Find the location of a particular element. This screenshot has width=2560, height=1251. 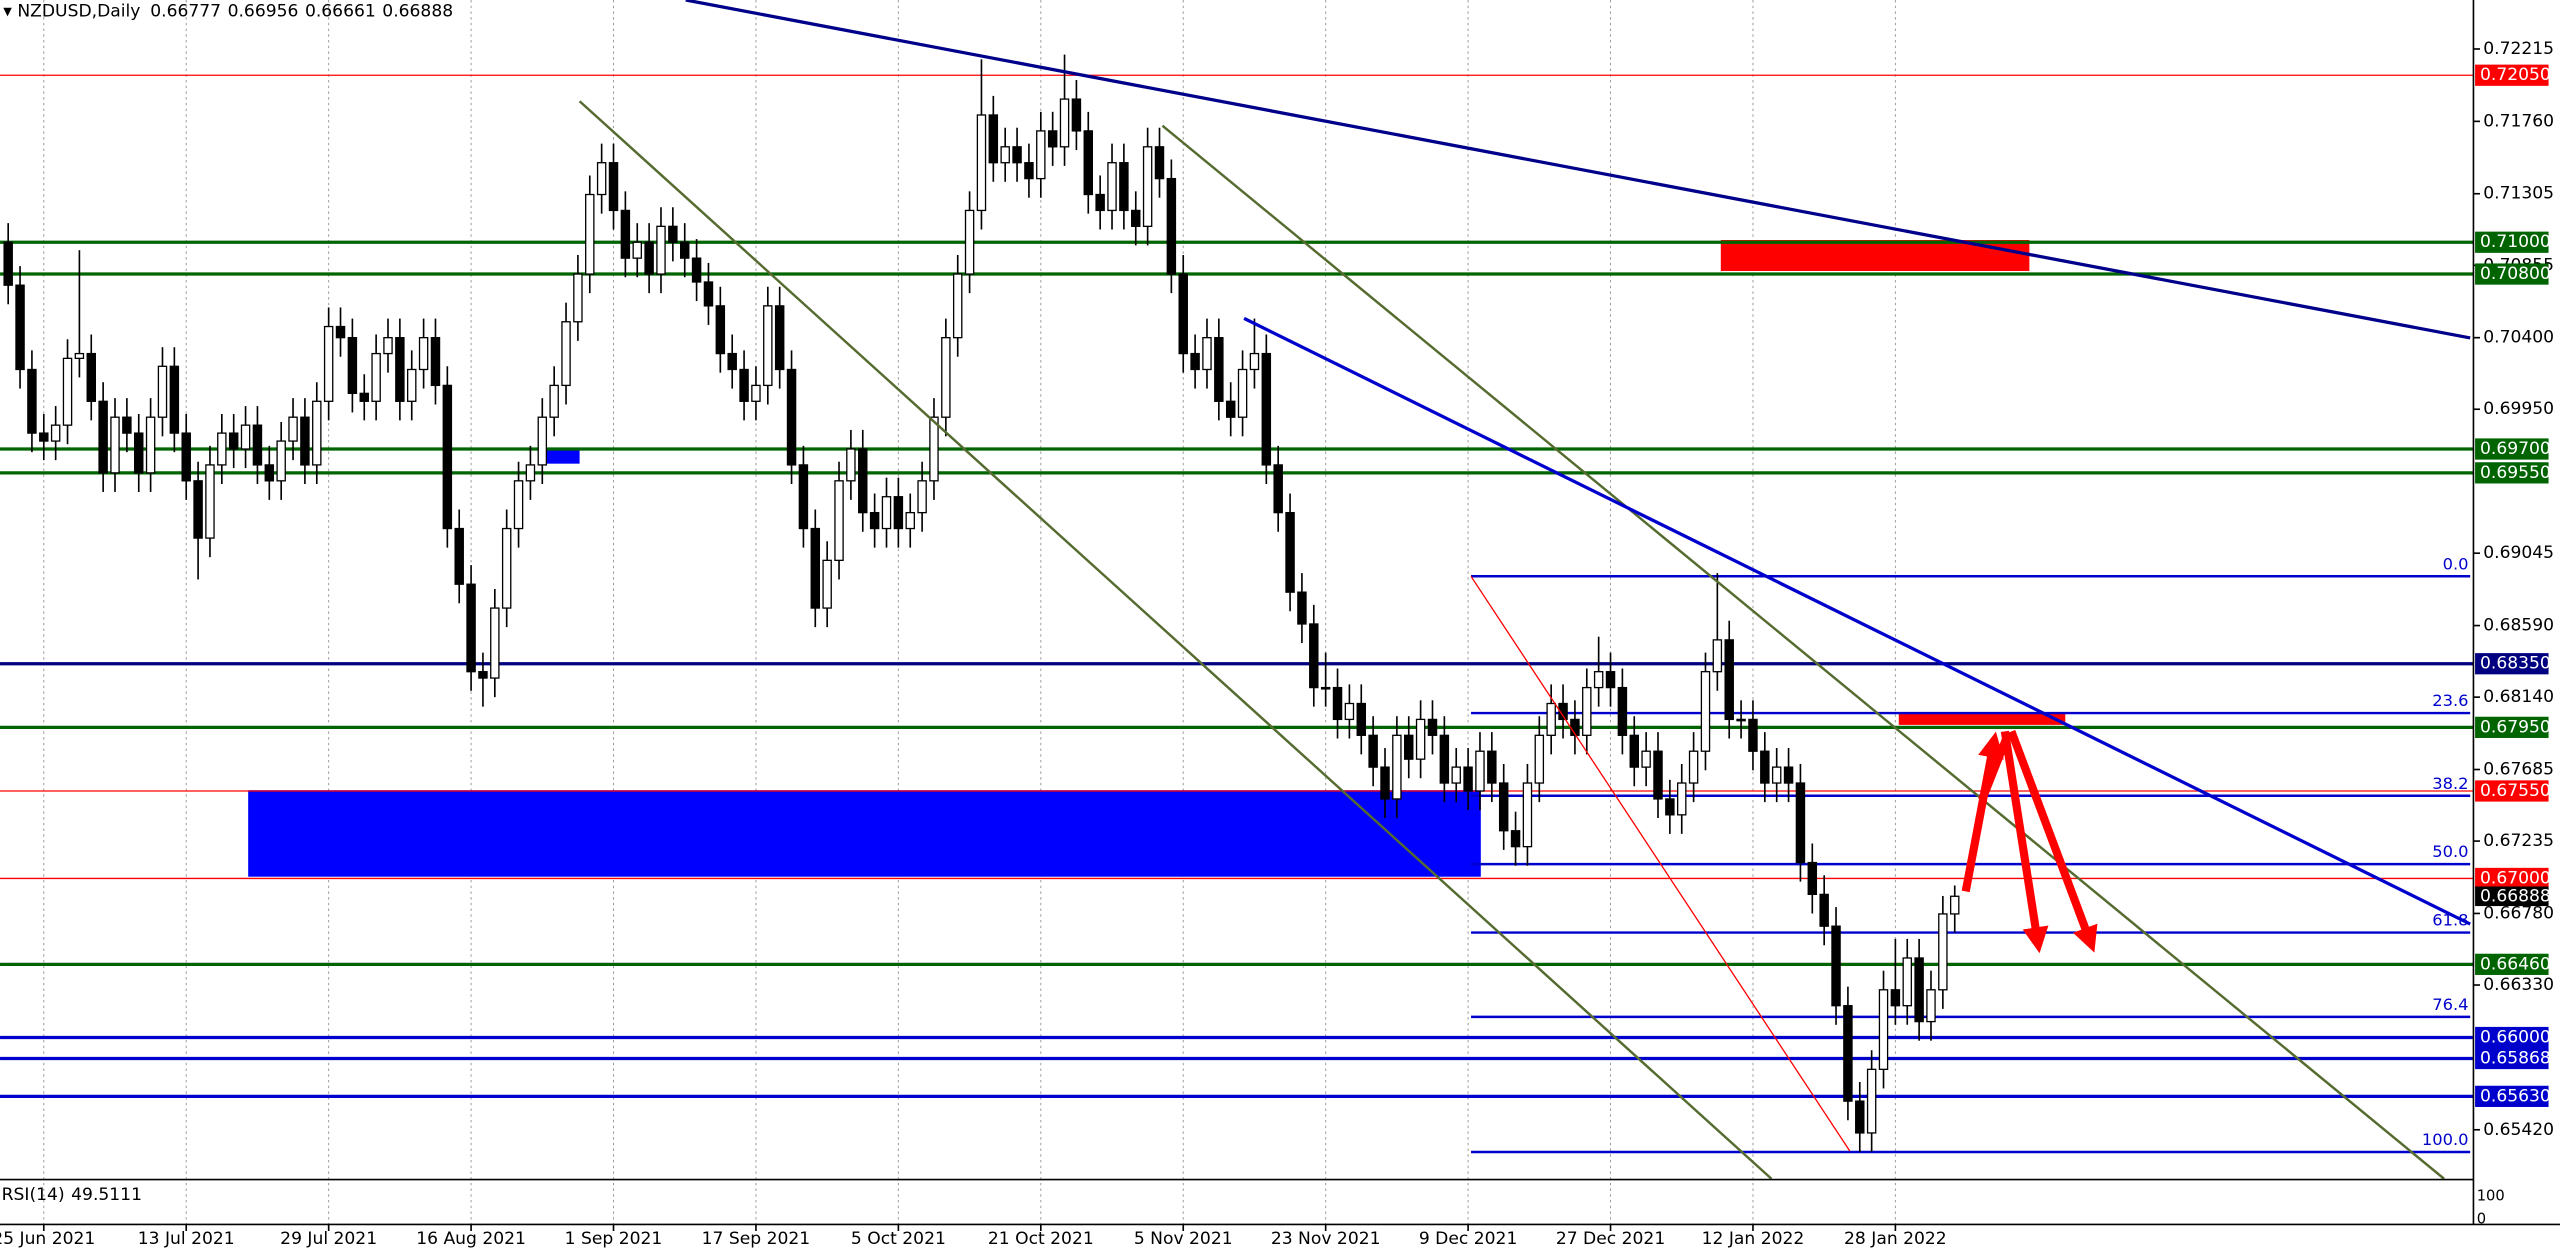

level-label: 0.67950 is located at coordinates (2515, 727).